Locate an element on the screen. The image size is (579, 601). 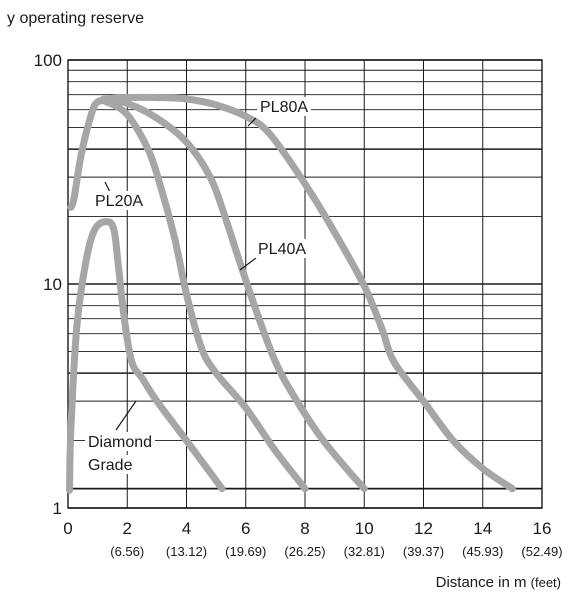
annotation-pl20a: PL20A is located at coordinates (119, 201).